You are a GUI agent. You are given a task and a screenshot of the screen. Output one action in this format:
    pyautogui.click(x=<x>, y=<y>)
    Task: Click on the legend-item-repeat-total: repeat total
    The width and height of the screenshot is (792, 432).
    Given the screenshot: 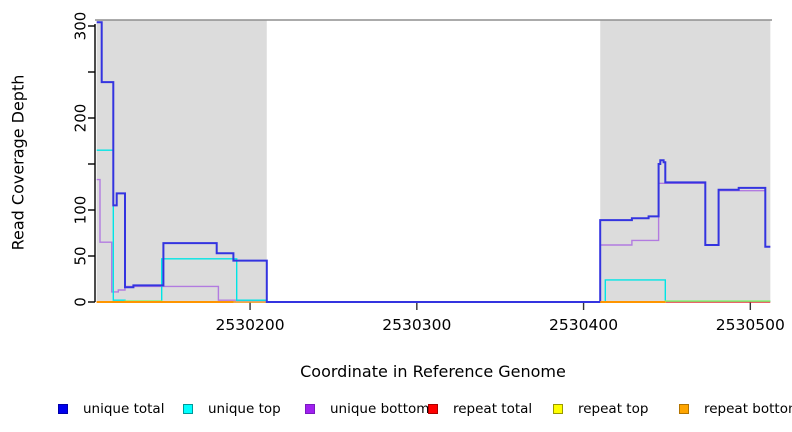 What is the action you would take?
    pyautogui.click(x=480, y=409)
    